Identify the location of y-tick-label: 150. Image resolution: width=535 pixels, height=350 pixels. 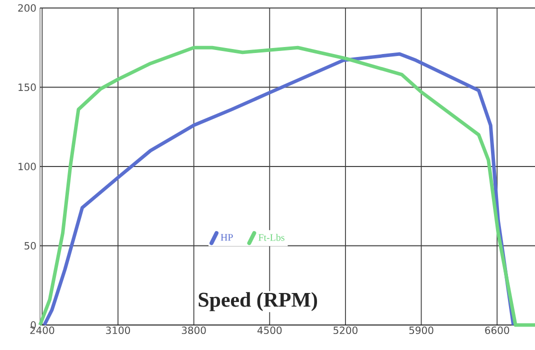
(27, 87).